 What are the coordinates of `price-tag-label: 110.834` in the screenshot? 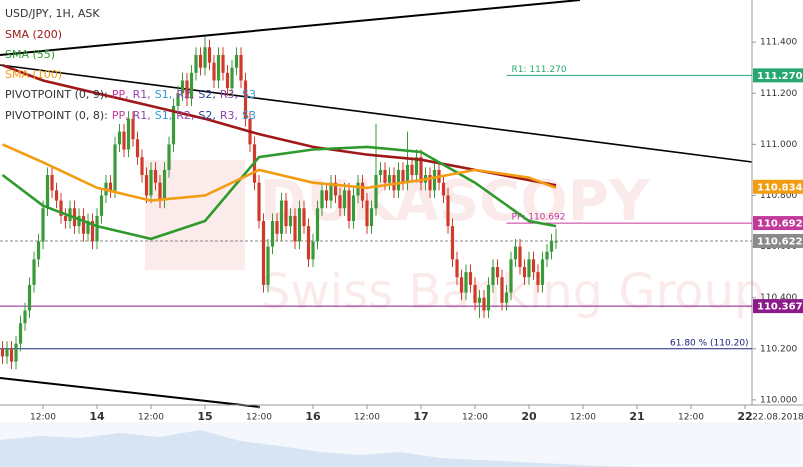 It's located at (780, 187).